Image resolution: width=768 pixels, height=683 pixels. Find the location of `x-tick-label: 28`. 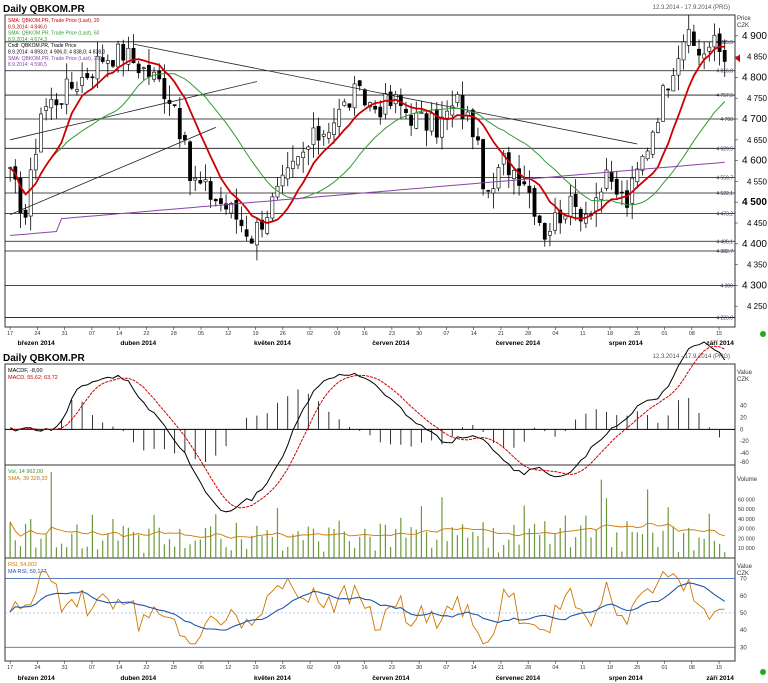

x-tick-label: 28 is located at coordinates (174, 334).